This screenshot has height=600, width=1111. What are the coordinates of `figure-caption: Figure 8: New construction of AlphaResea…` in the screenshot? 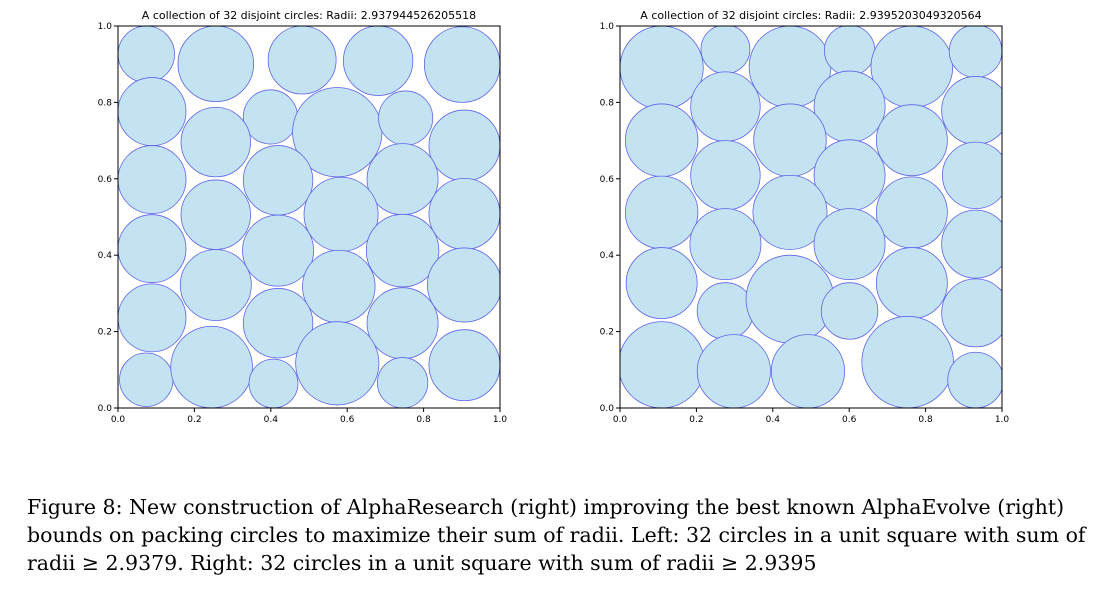 It's located at (557, 535).